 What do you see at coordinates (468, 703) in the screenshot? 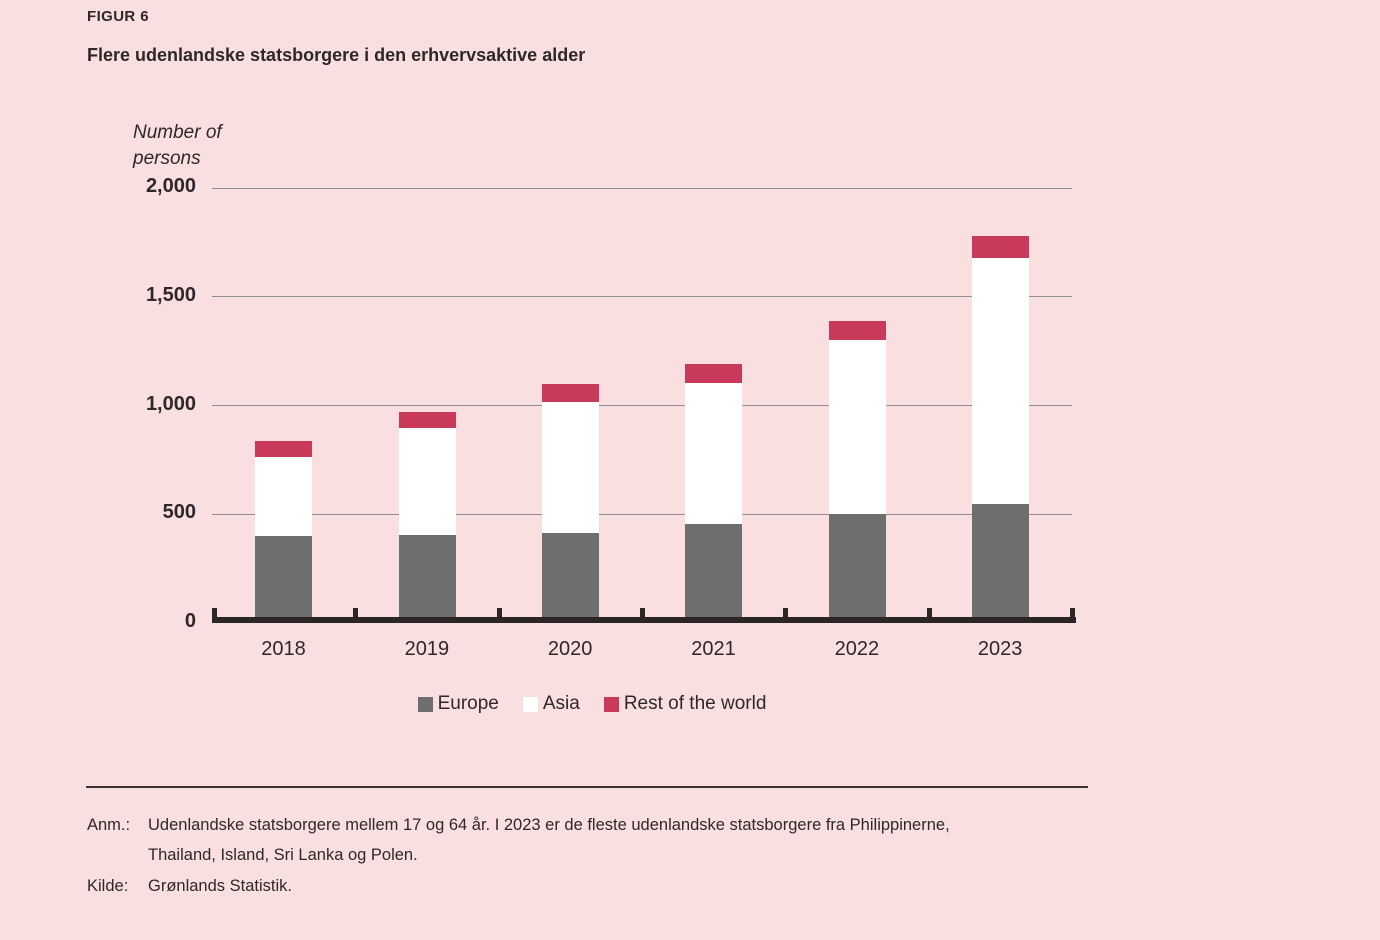
I see `legend-label-europe: Europe` at bounding box center [468, 703].